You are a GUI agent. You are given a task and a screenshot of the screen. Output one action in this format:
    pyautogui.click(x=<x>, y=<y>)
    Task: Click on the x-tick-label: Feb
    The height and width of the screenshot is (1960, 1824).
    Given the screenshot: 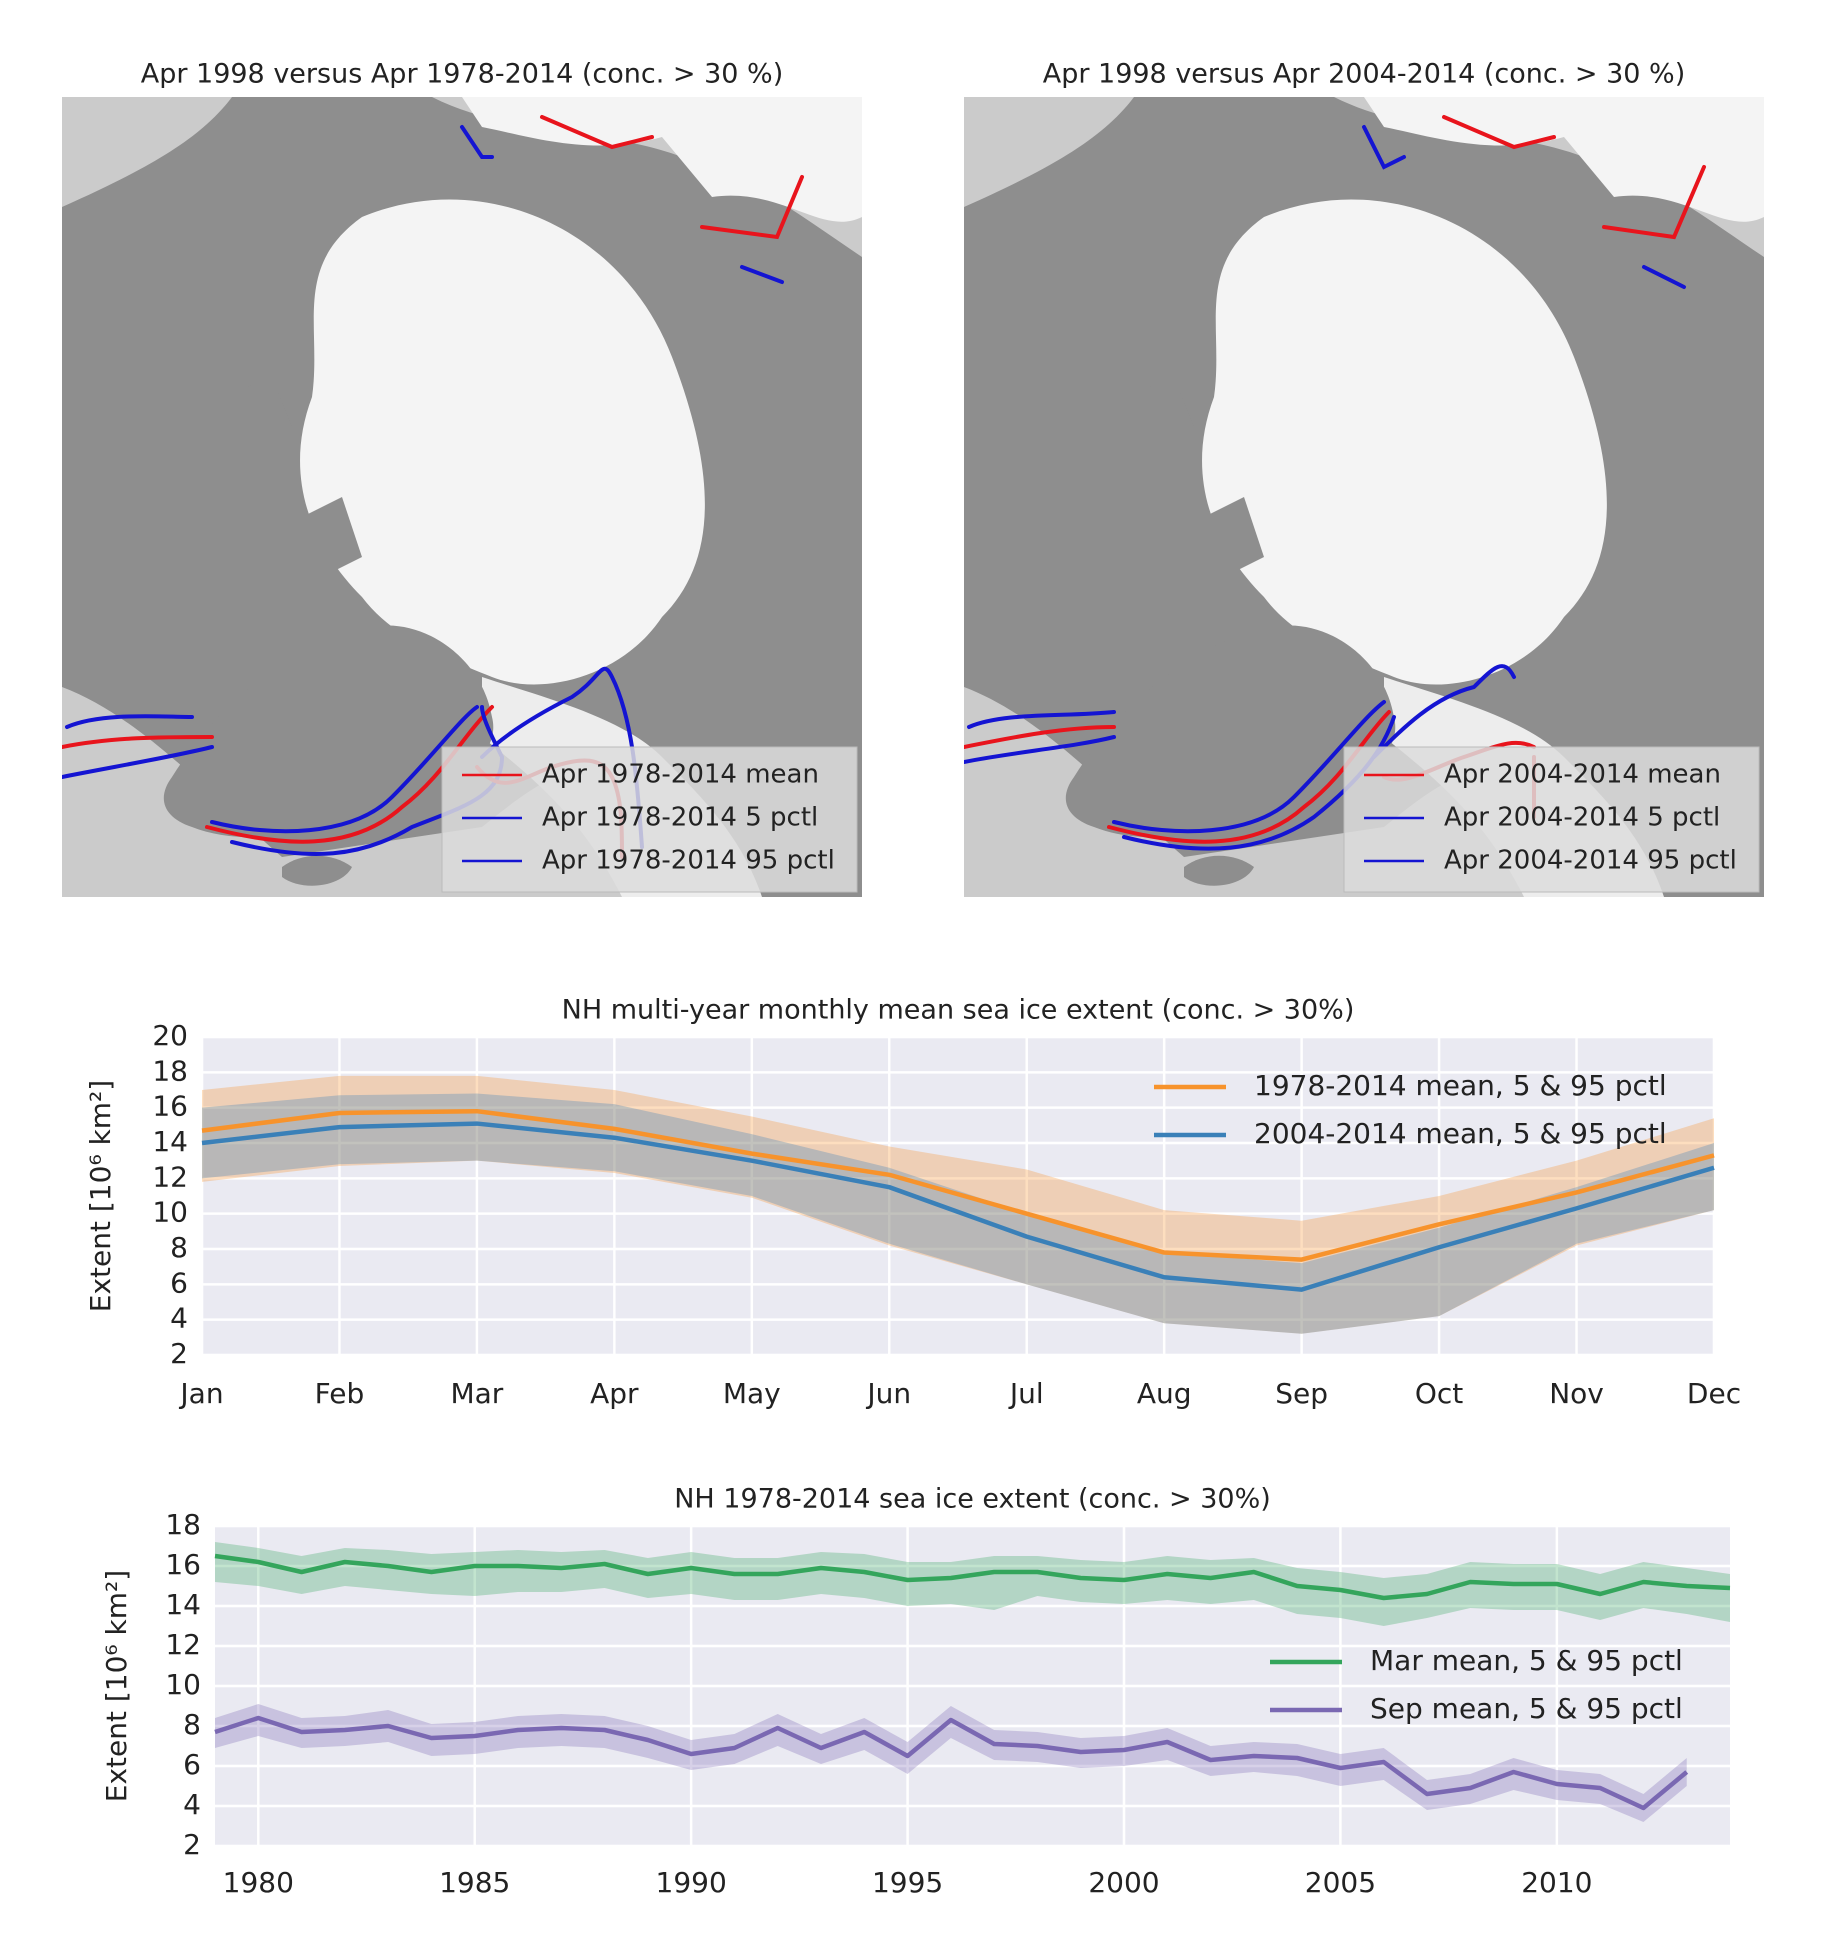 What is the action you would take?
    pyautogui.click(x=340, y=1393)
    